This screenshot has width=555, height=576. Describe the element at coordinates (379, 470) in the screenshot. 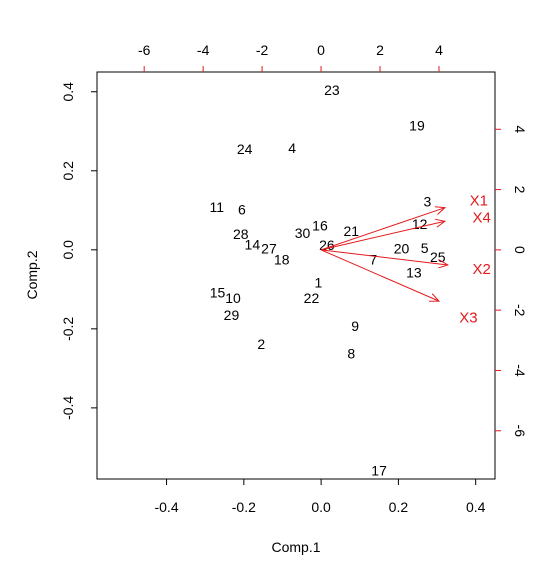

I see `point-label: 17` at that location.